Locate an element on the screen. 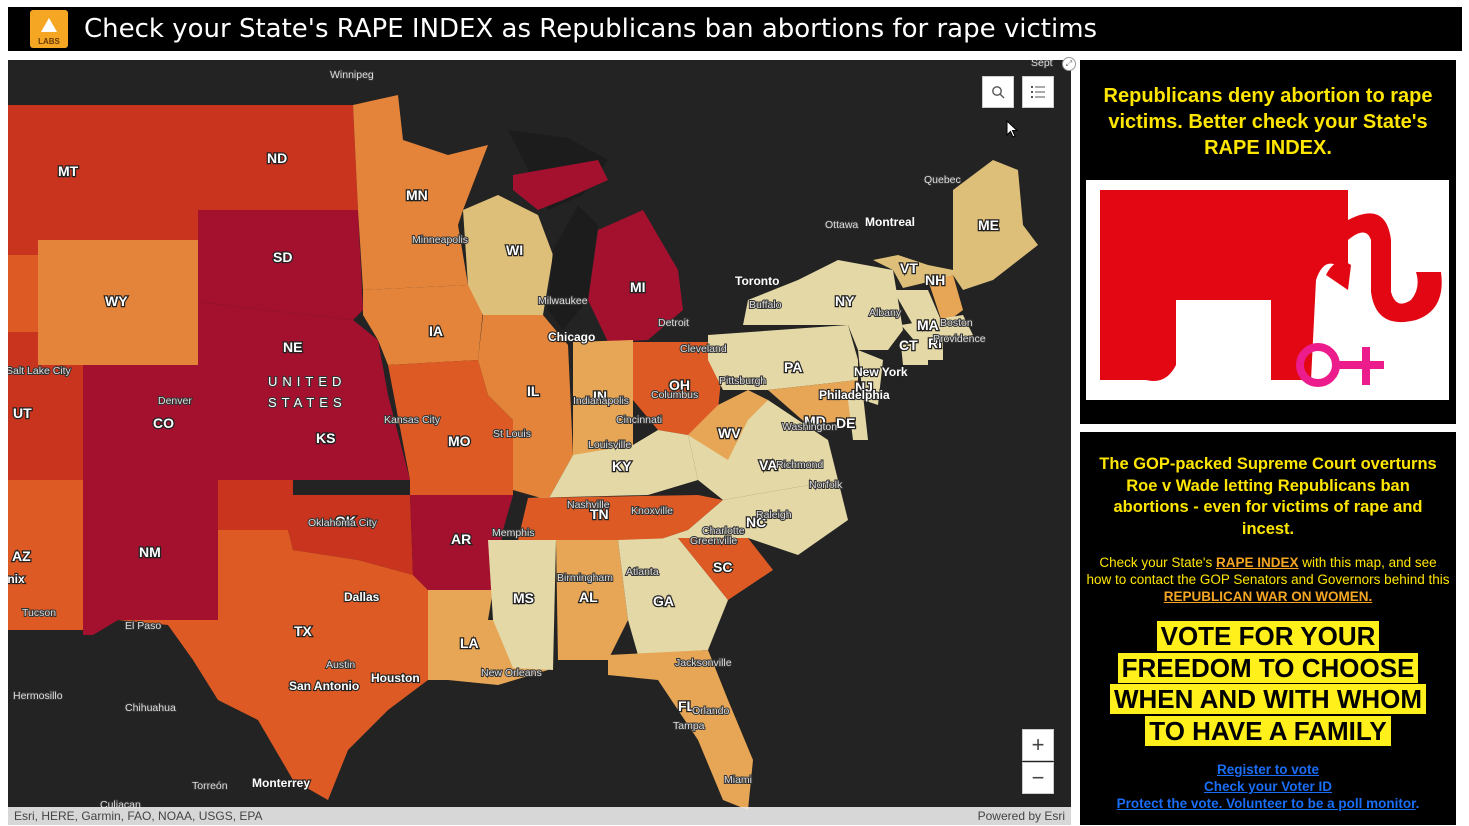  city-greenville: Greenville is located at coordinates (713, 541).